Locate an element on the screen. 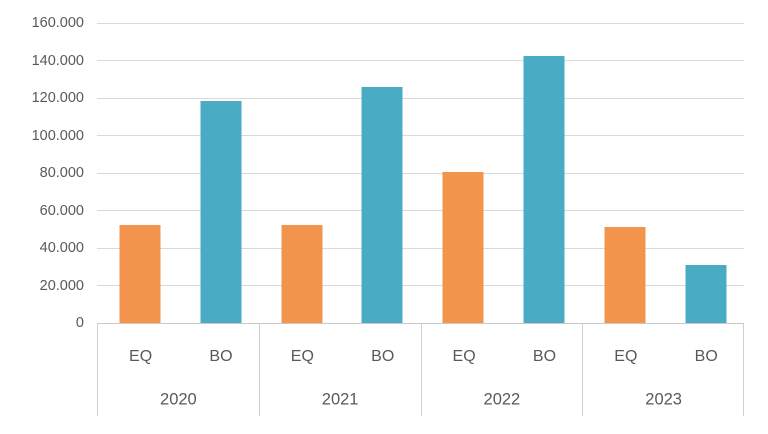  sub-category-label-eq-2022: EQ is located at coordinates (464, 356).